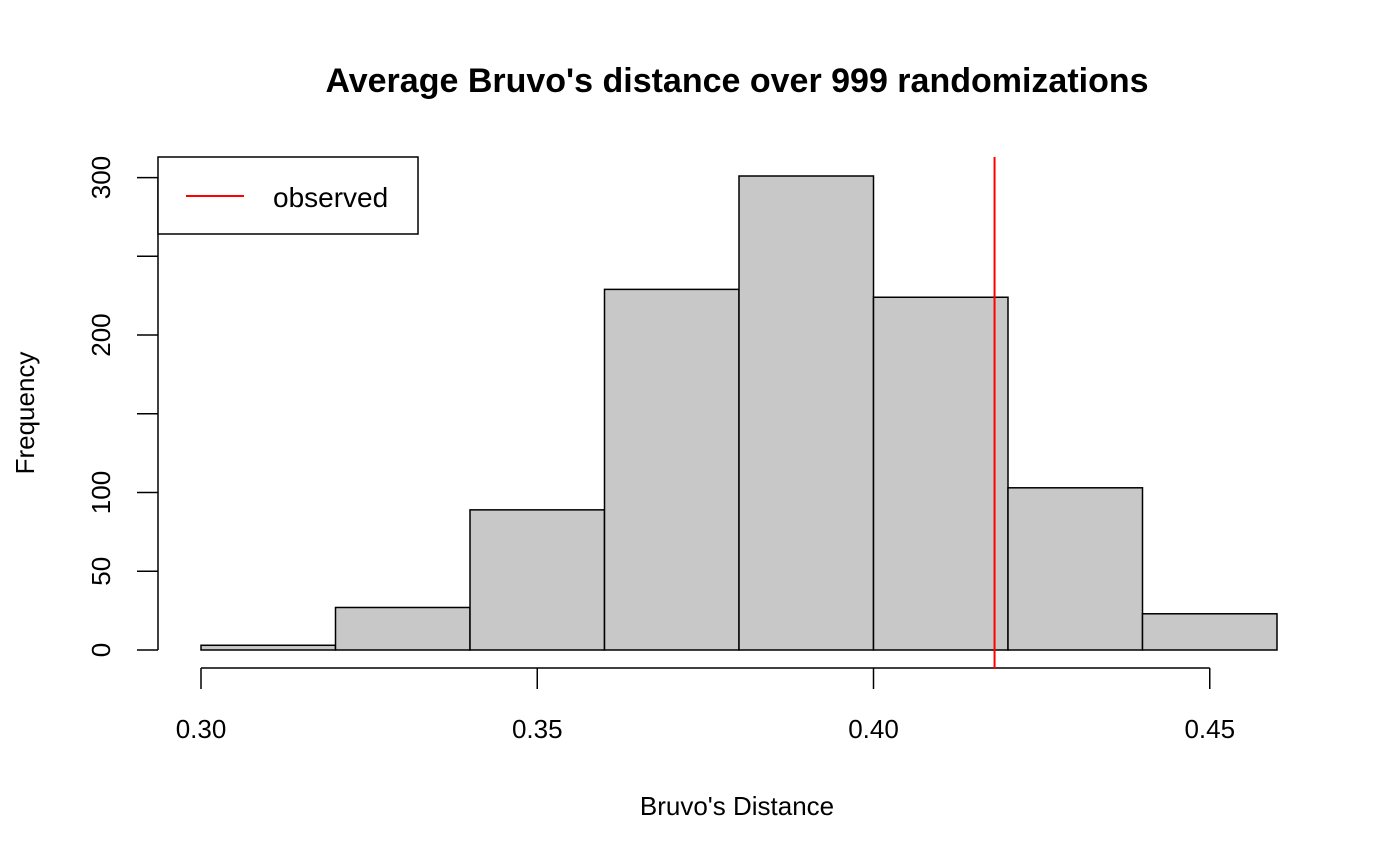 The image size is (1400, 865). I want to click on x-tick-label: 0.35, so click(537, 729).